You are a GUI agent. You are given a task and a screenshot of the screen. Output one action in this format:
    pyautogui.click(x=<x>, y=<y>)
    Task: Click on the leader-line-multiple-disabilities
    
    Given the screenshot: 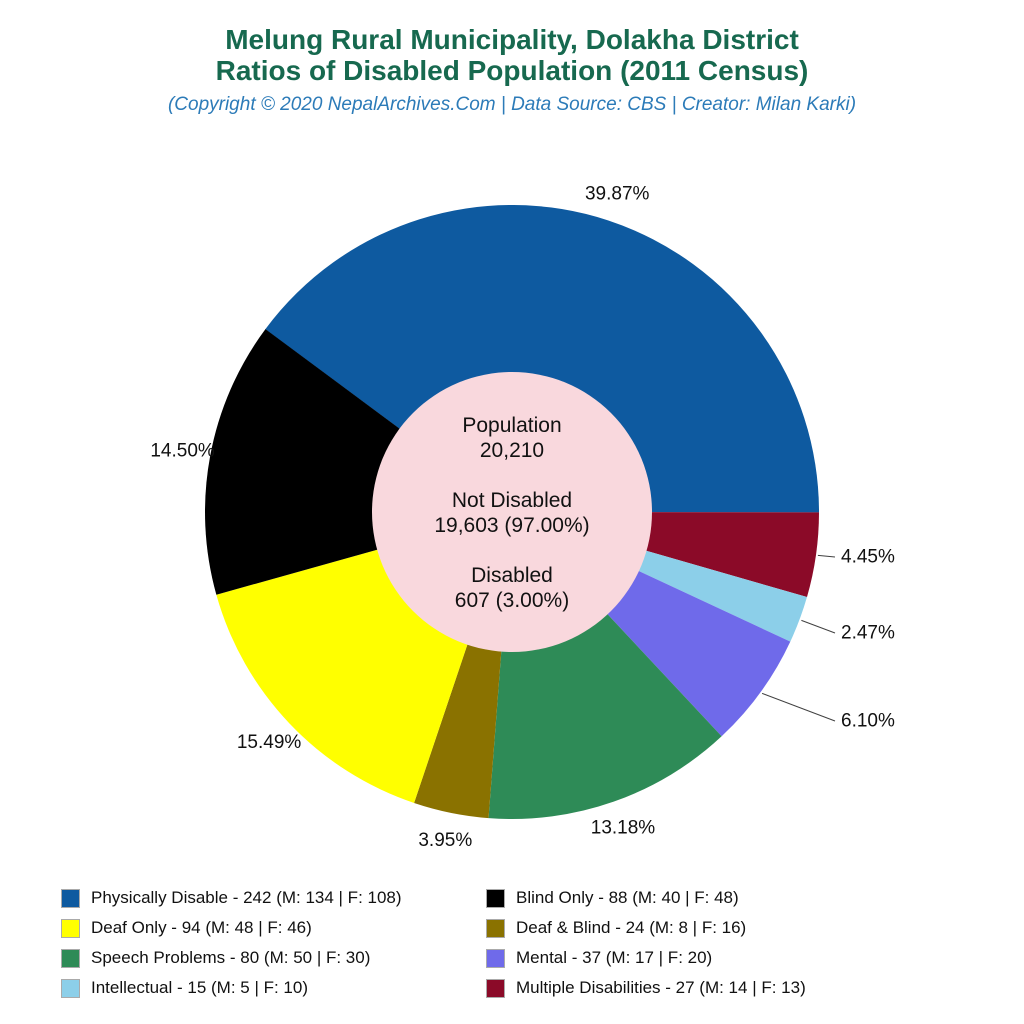 What is the action you would take?
    pyautogui.click(x=826, y=556)
    